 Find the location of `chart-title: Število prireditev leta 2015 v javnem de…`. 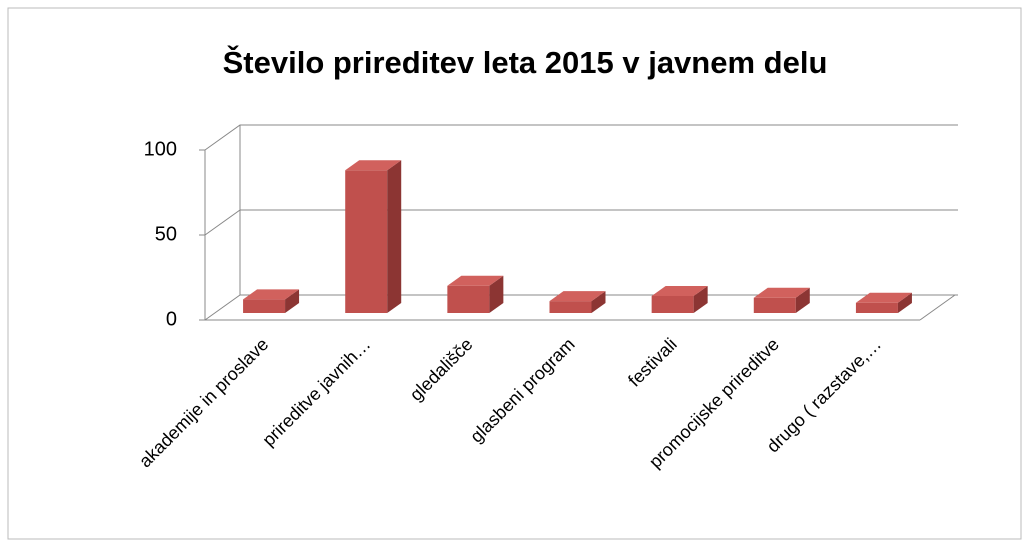

chart-title: Število prireditev leta 2015 v javnem de… is located at coordinates (525, 62).